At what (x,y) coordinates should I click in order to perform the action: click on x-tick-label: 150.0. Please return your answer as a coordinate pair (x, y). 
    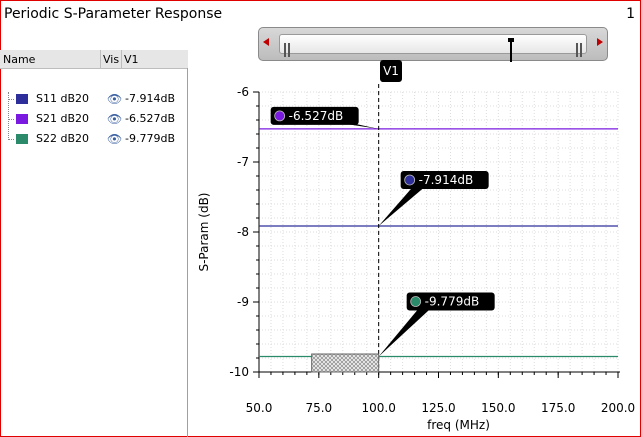
    Looking at the image, I should click on (498, 408).